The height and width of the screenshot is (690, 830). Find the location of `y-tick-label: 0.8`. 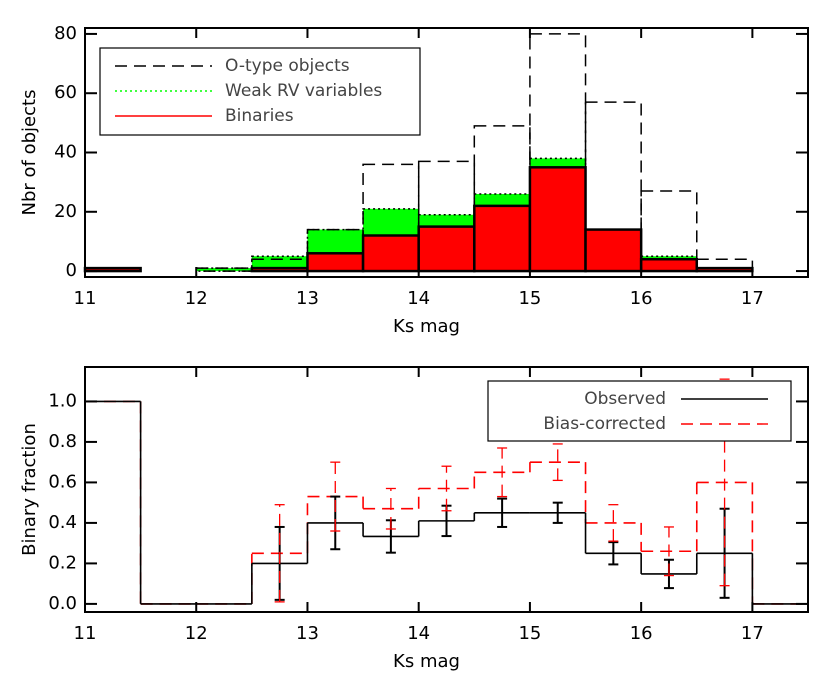

y-tick-label: 0.8 is located at coordinates (62, 441).